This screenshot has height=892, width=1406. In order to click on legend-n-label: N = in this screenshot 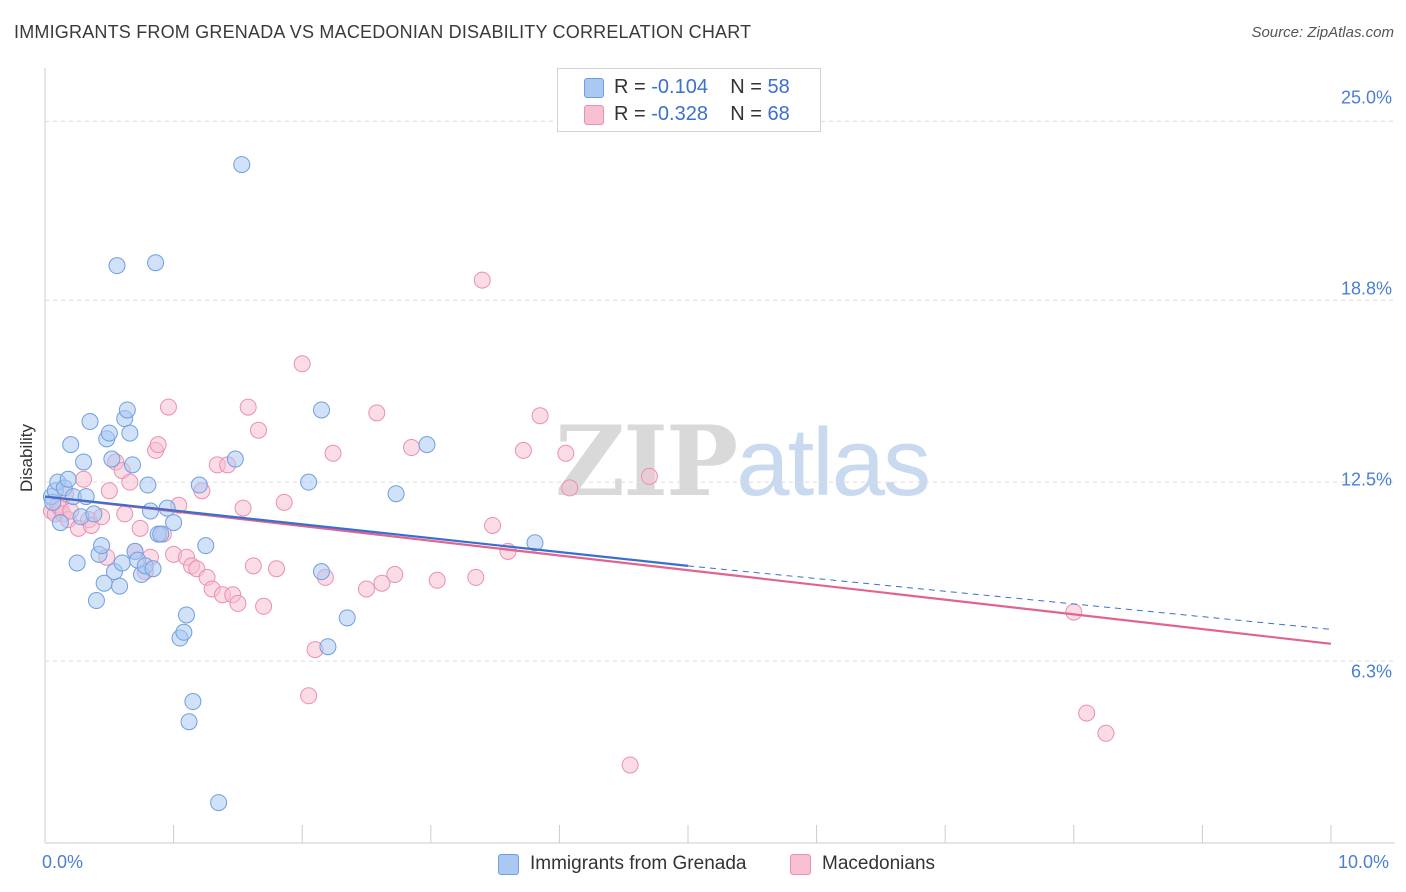, I will do `click(749, 87)`.